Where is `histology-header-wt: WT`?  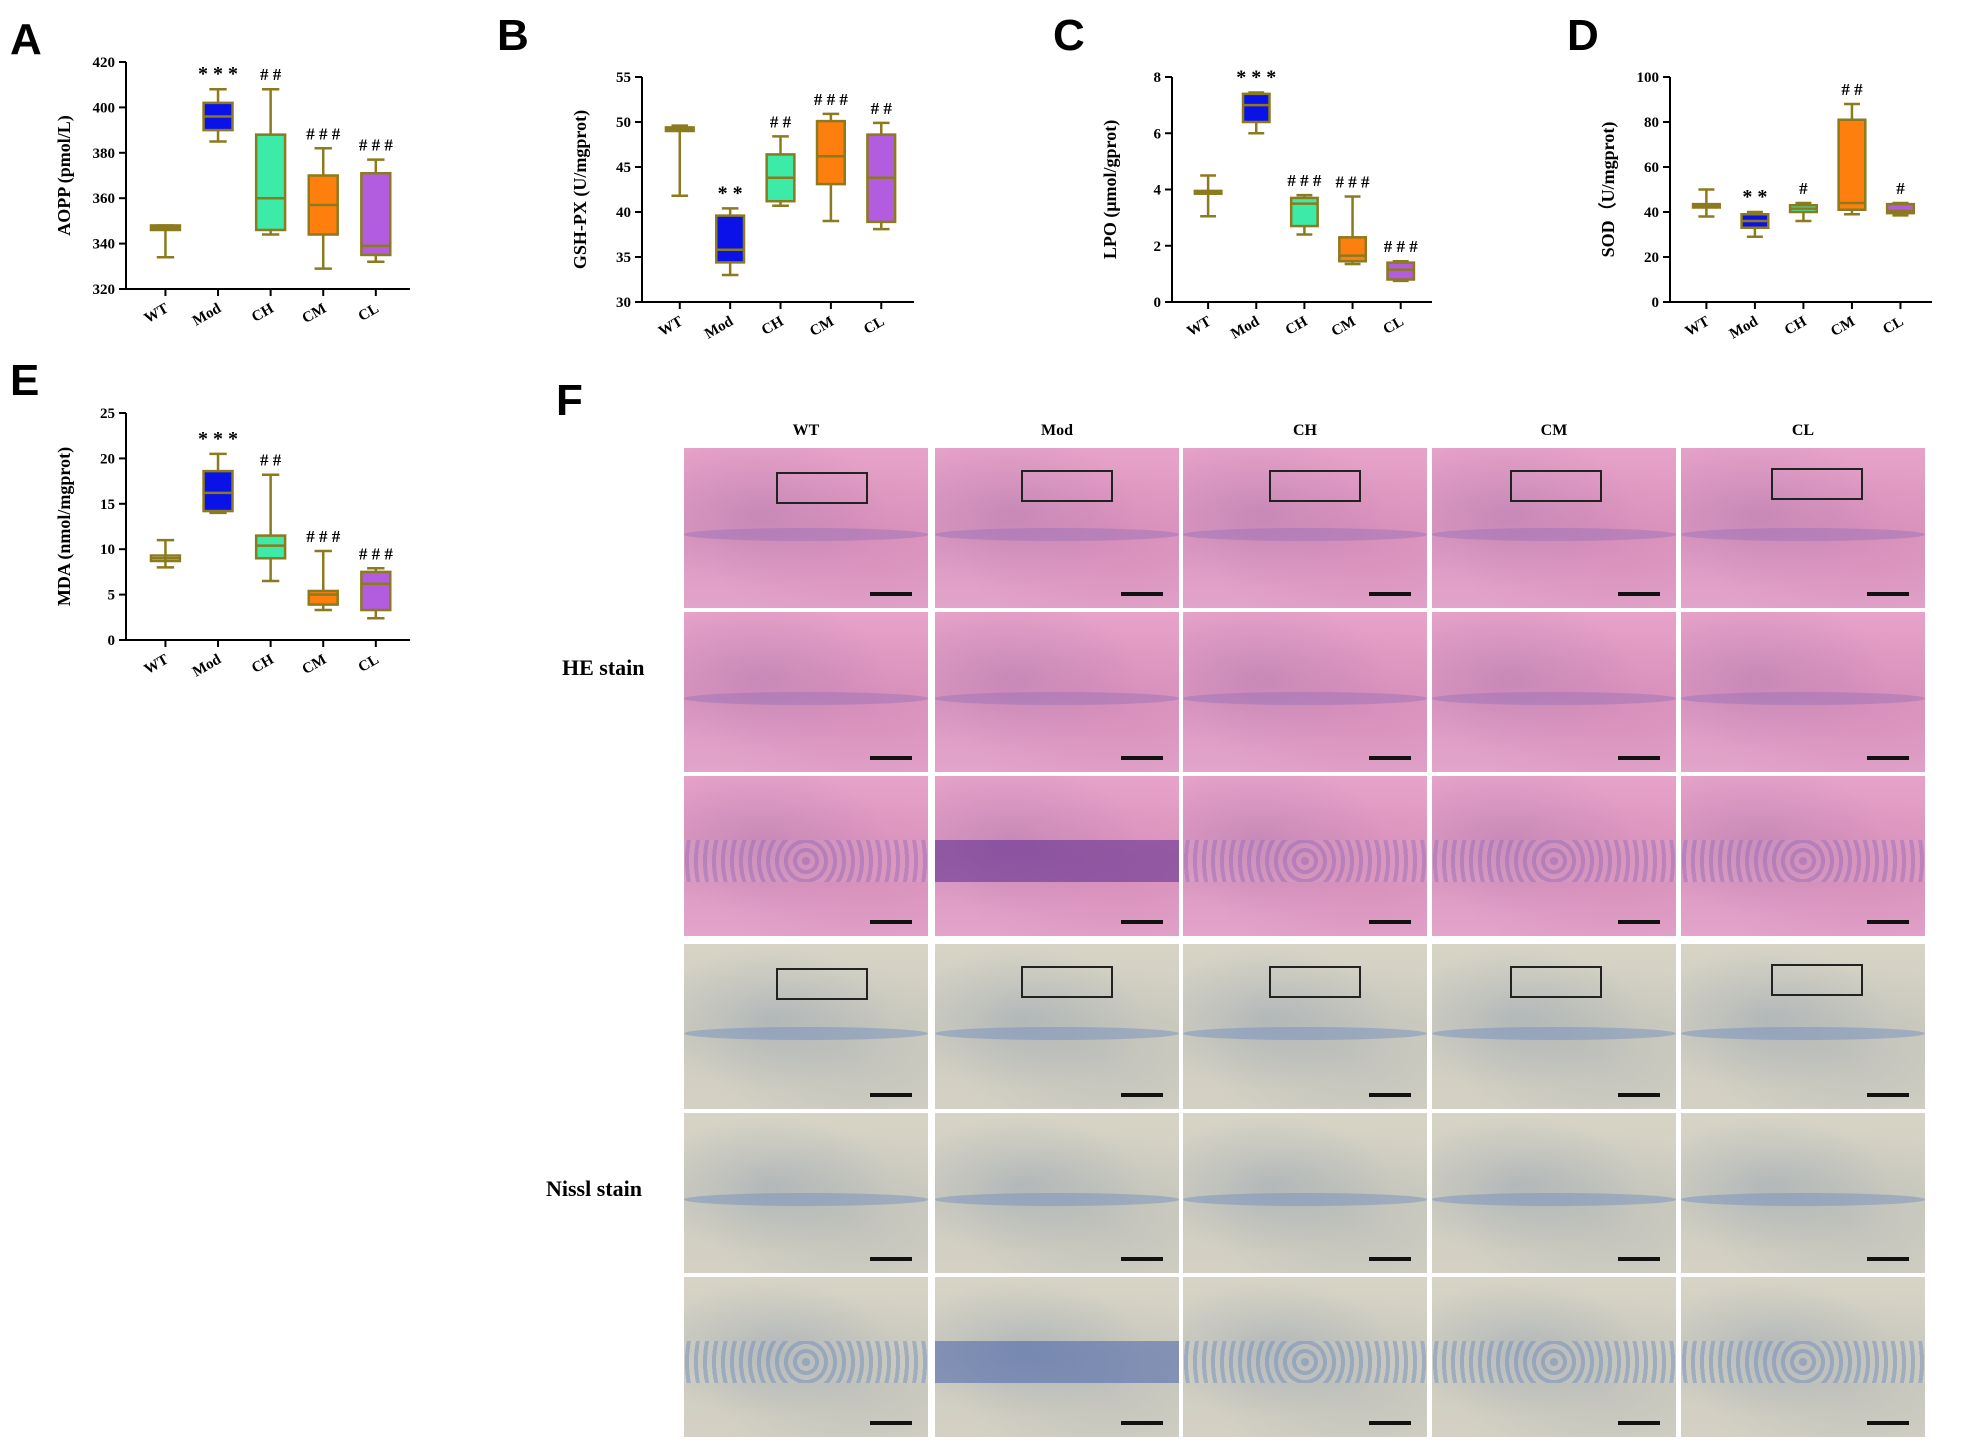 histology-header-wt: WT is located at coordinates (806, 430).